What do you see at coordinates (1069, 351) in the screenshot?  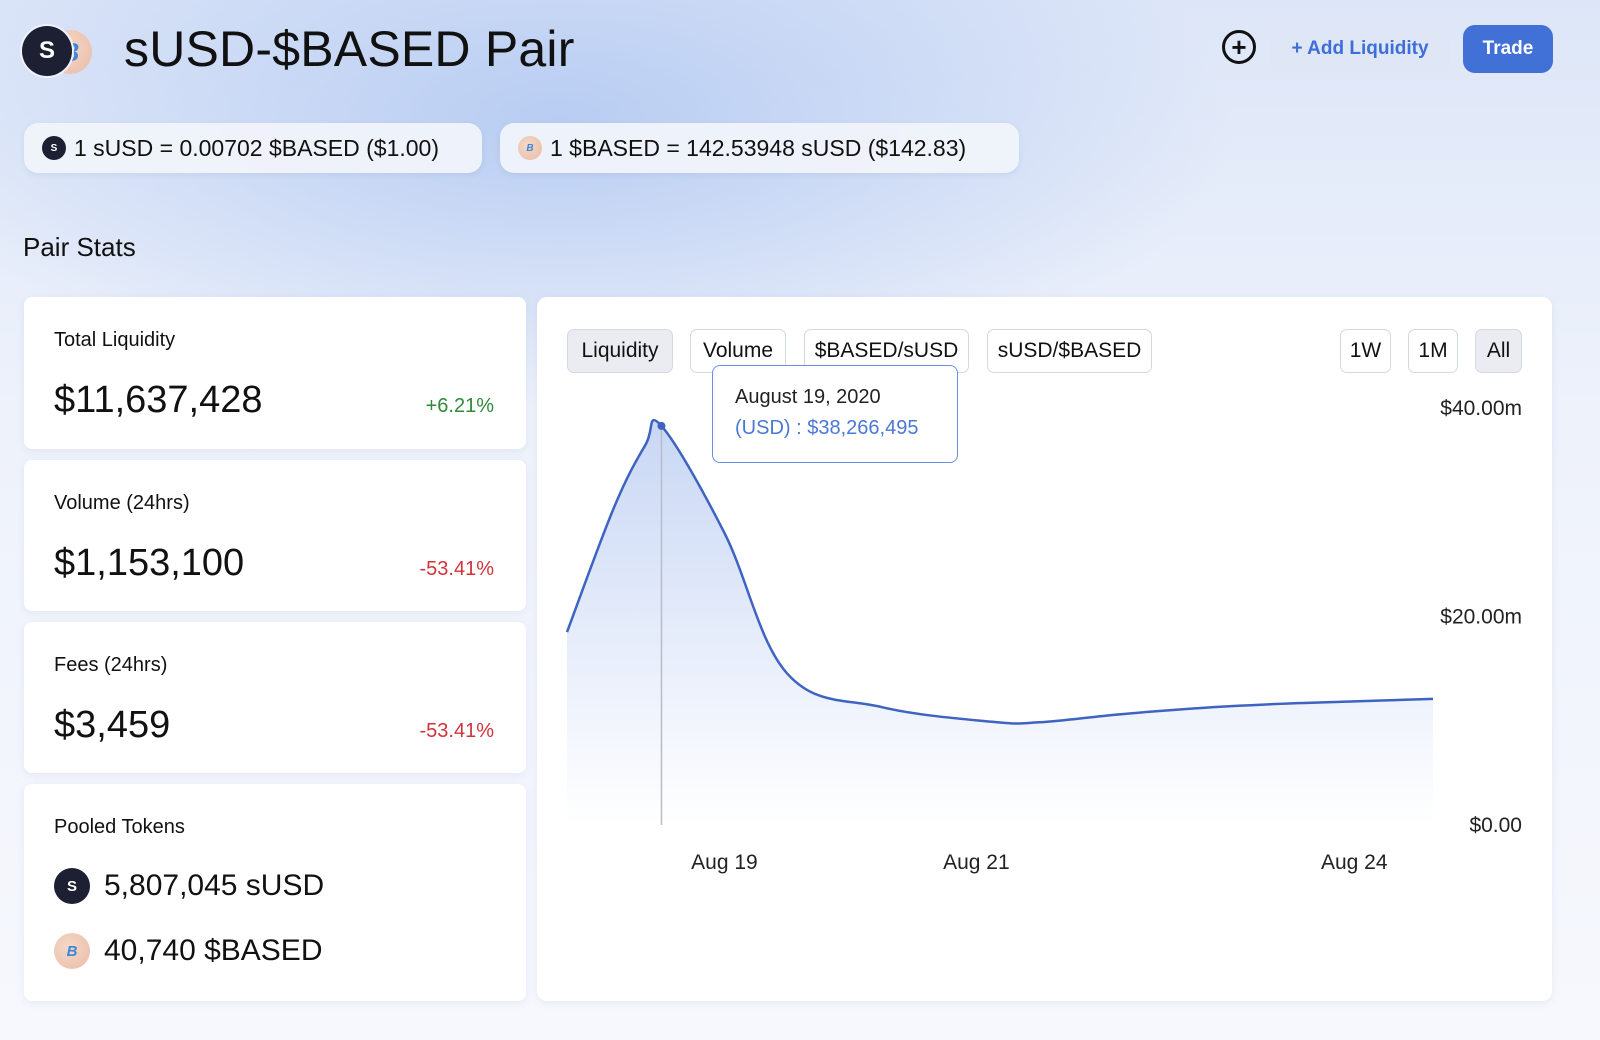 I see `tab-susd-based: sUSD/$BASED` at bounding box center [1069, 351].